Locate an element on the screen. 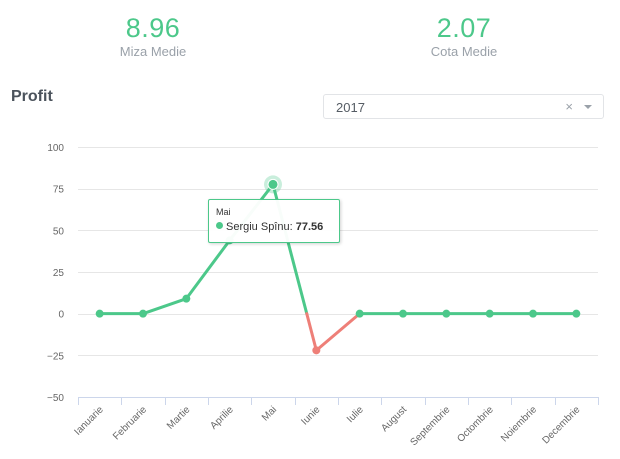 Image resolution: width=620 pixels, height=459 pixels. tooltip-series-name: Sergiu Spînu is located at coordinates (258, 227).